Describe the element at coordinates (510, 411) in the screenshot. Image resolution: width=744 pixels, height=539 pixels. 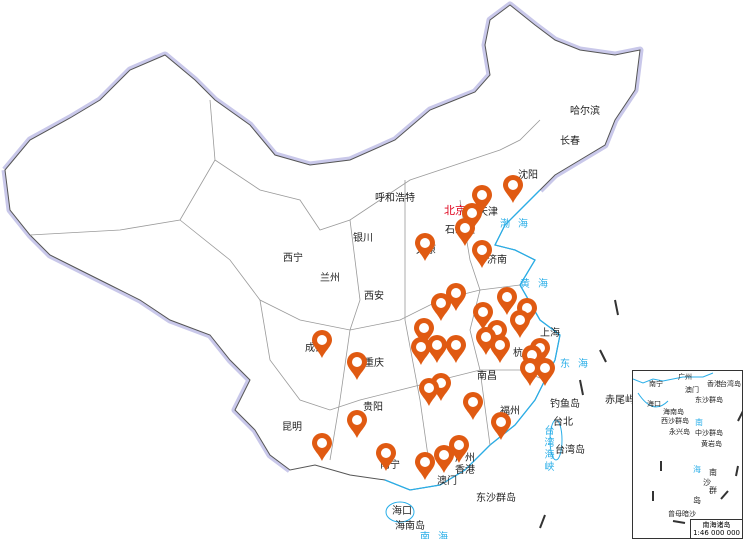
I see `city-label: 福州` at that location.